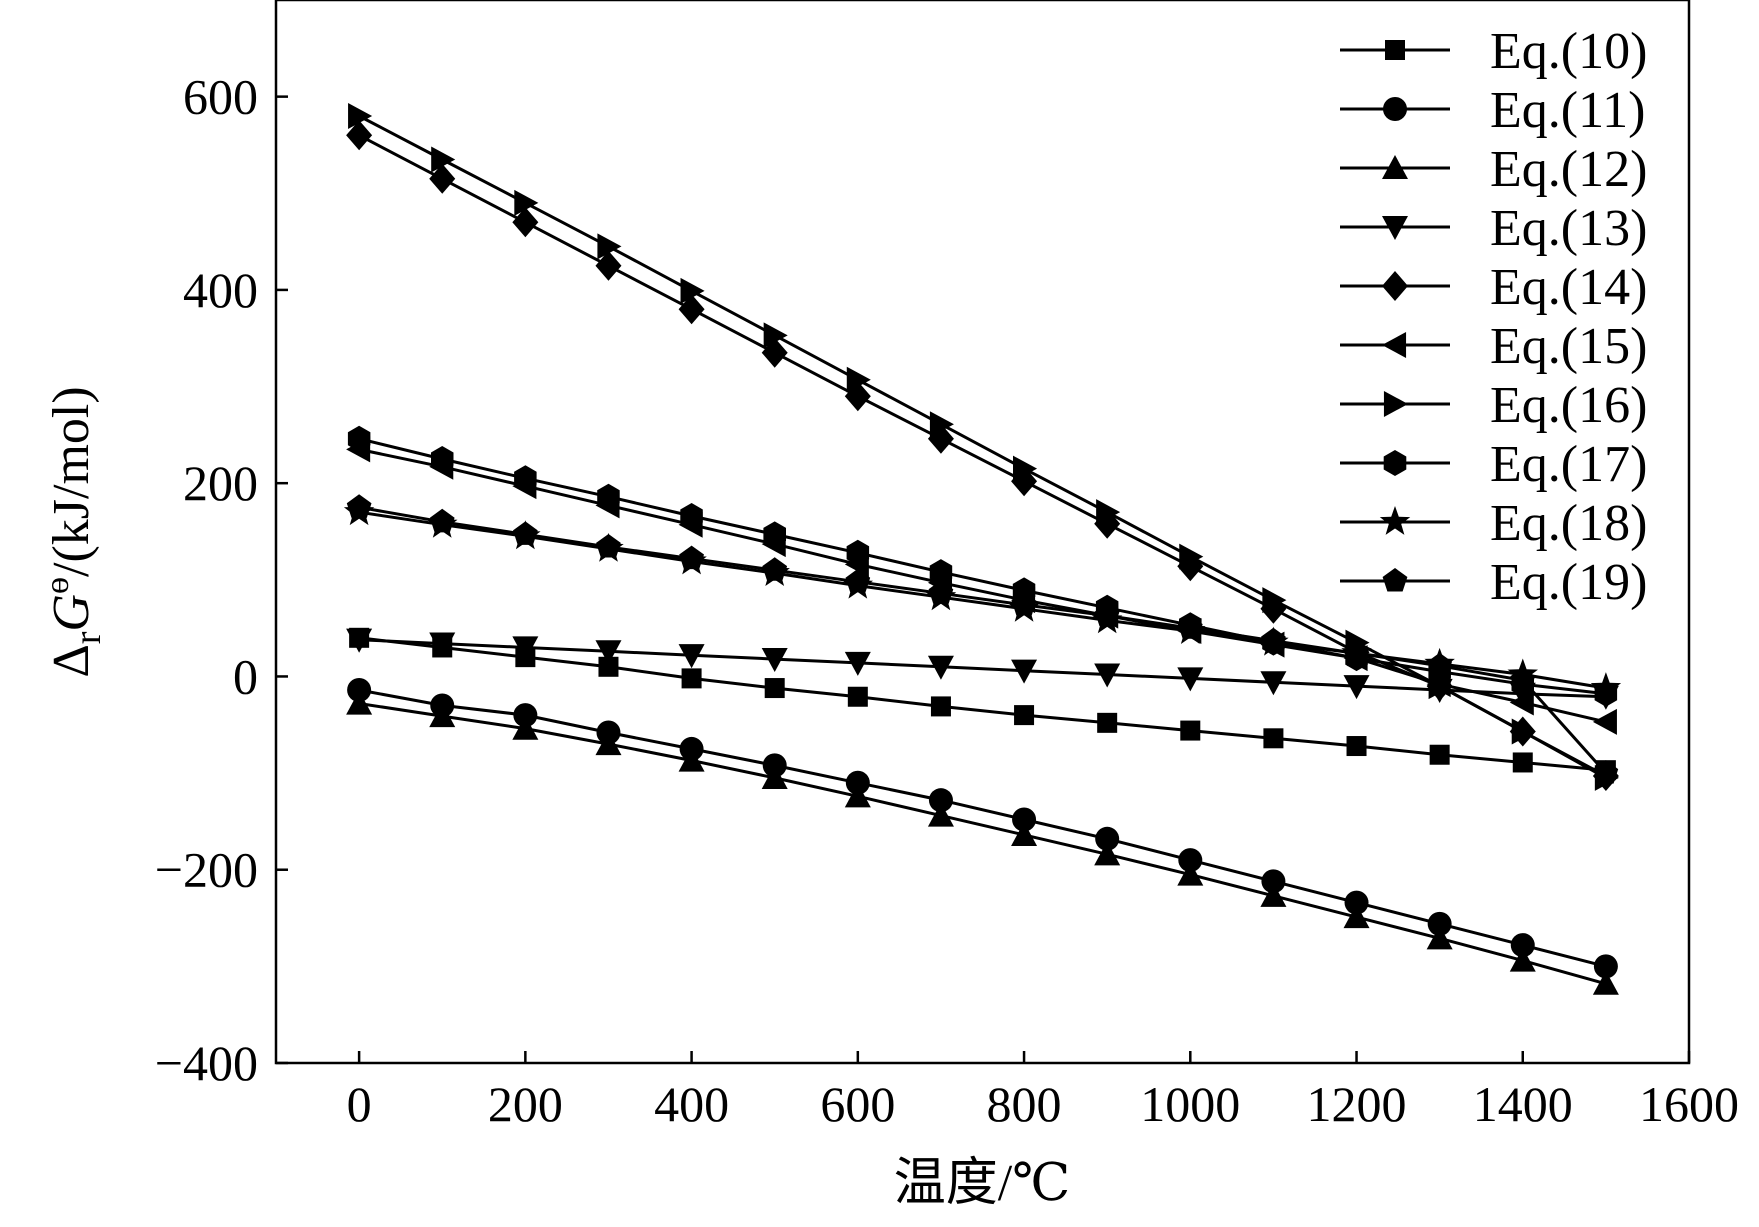  I want to click on legend-item: Eq.(10), so click(1493, 51).